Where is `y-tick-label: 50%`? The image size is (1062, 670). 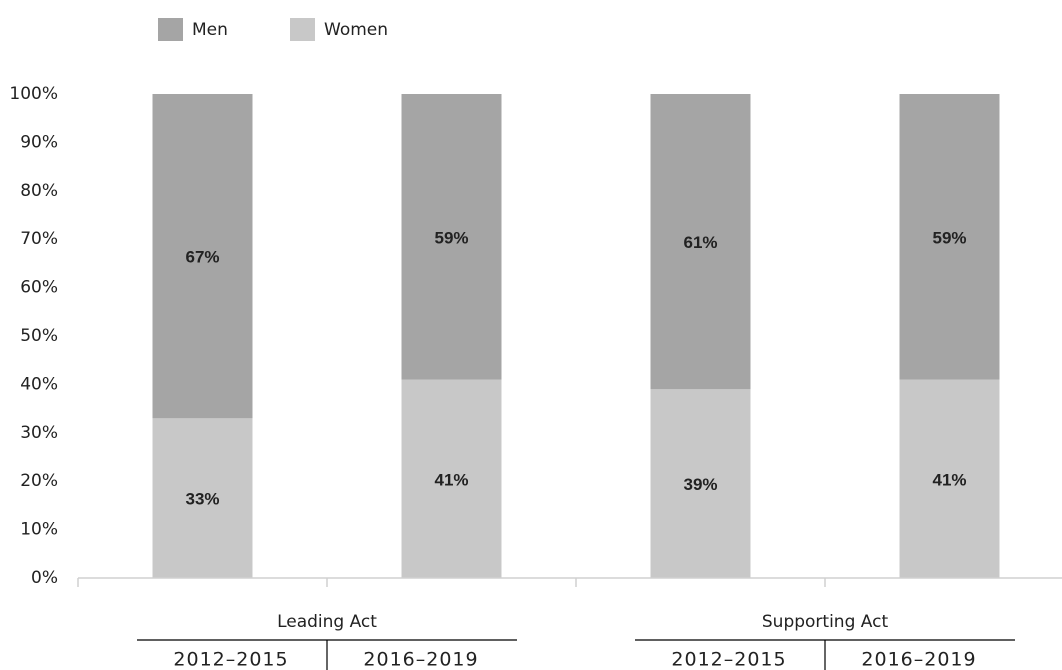
y-tick-label: 50% is located at coordinates (39, 336).